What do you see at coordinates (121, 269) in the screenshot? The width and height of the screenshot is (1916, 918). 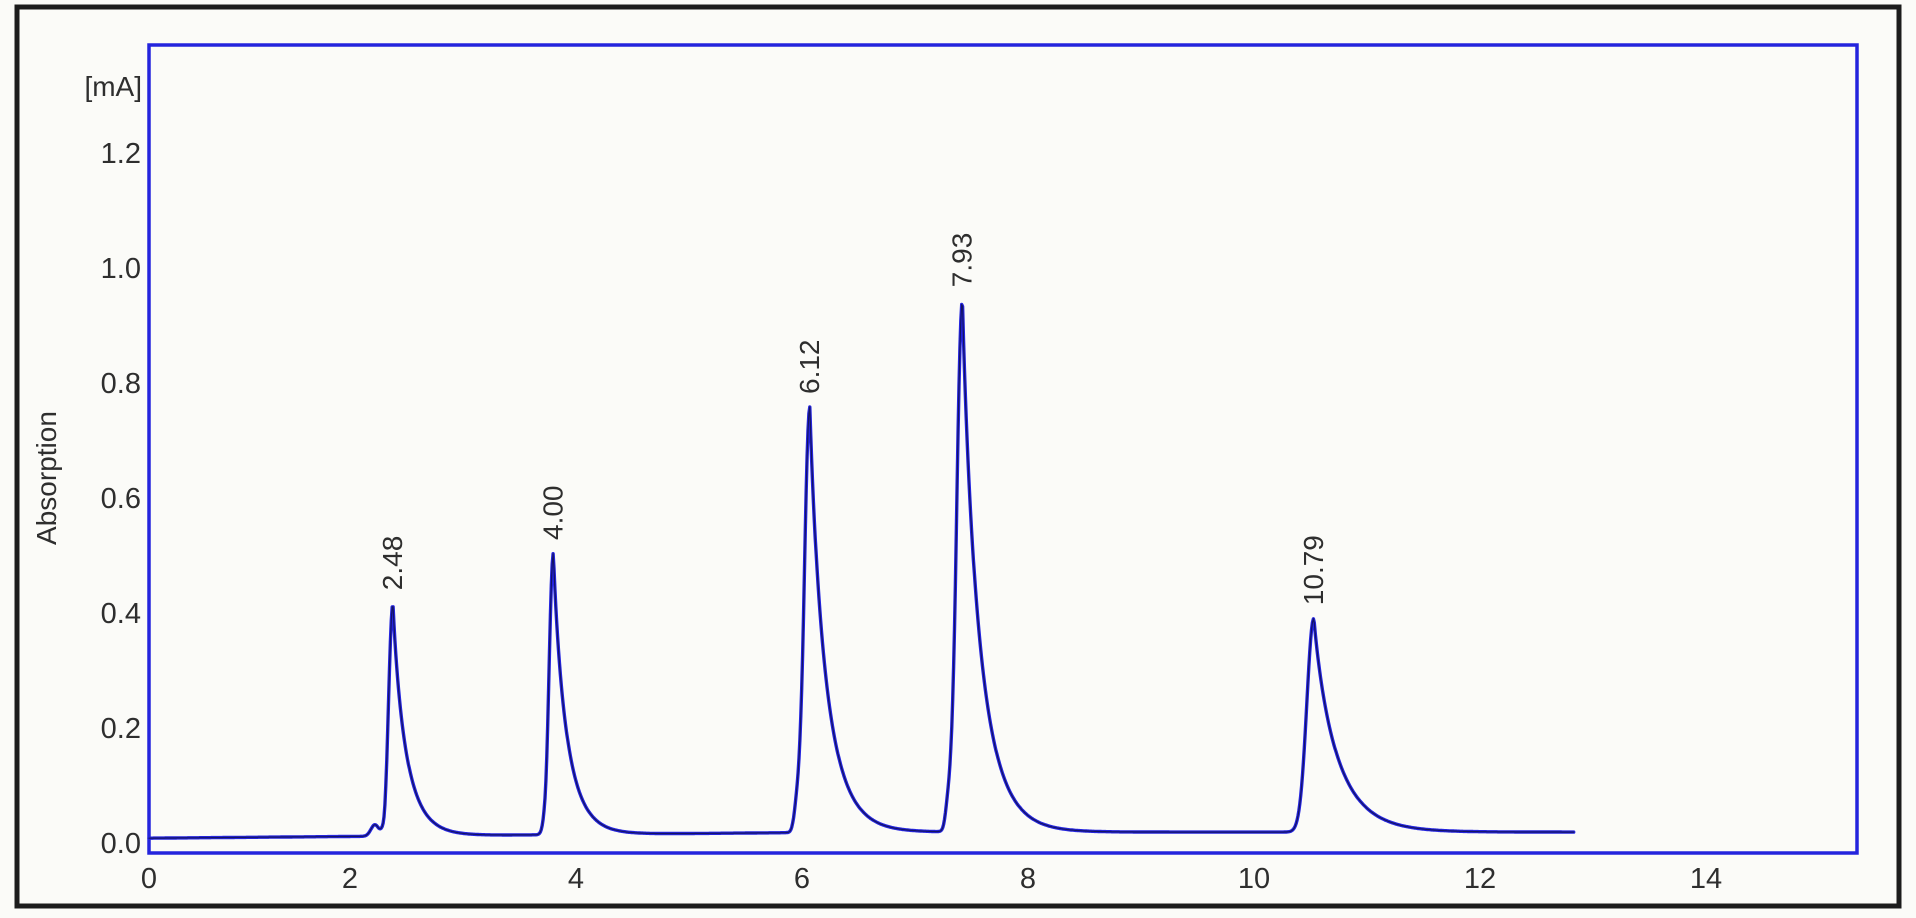 I see `y-tick-label: 1.0` at bounding box center [121, 269].